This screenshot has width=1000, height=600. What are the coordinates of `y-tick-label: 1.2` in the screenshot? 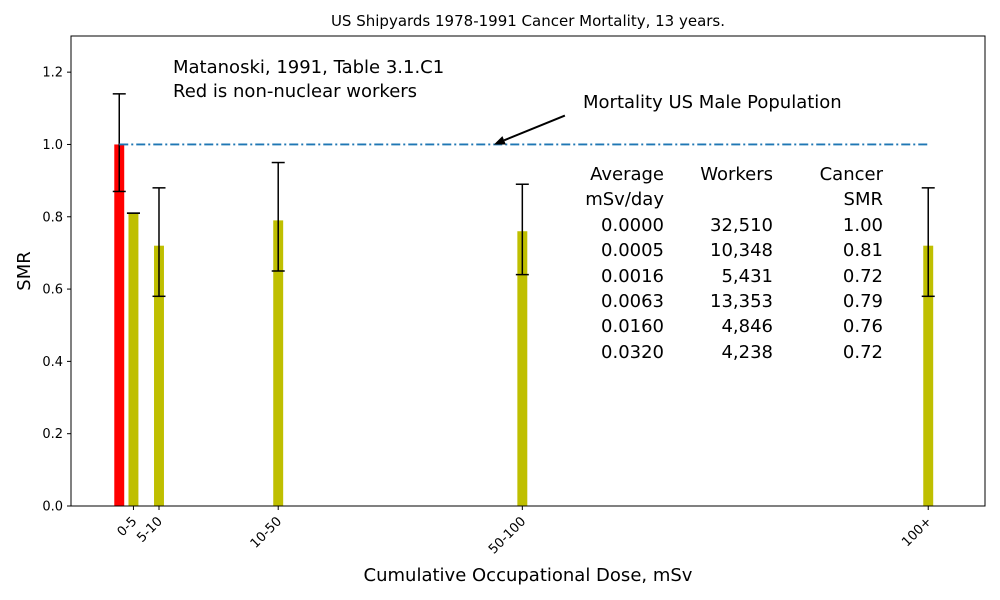 It's located at (52, 73).